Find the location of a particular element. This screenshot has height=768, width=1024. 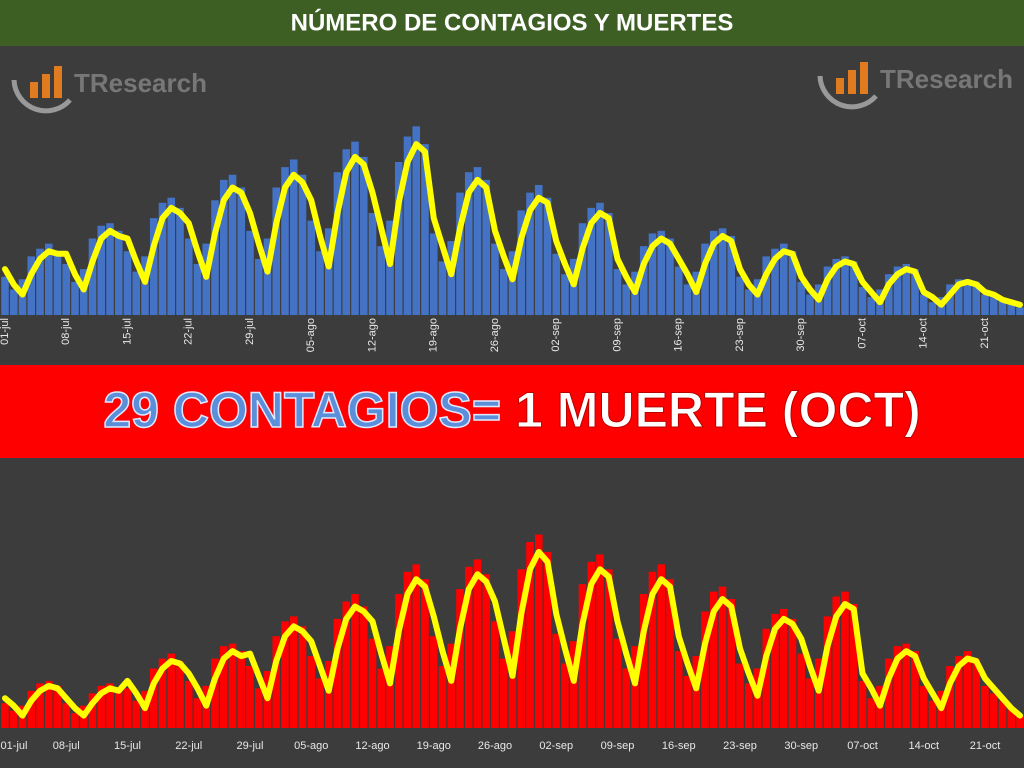

x-tick-label: 01-jul is located at coordinates (14, 746).